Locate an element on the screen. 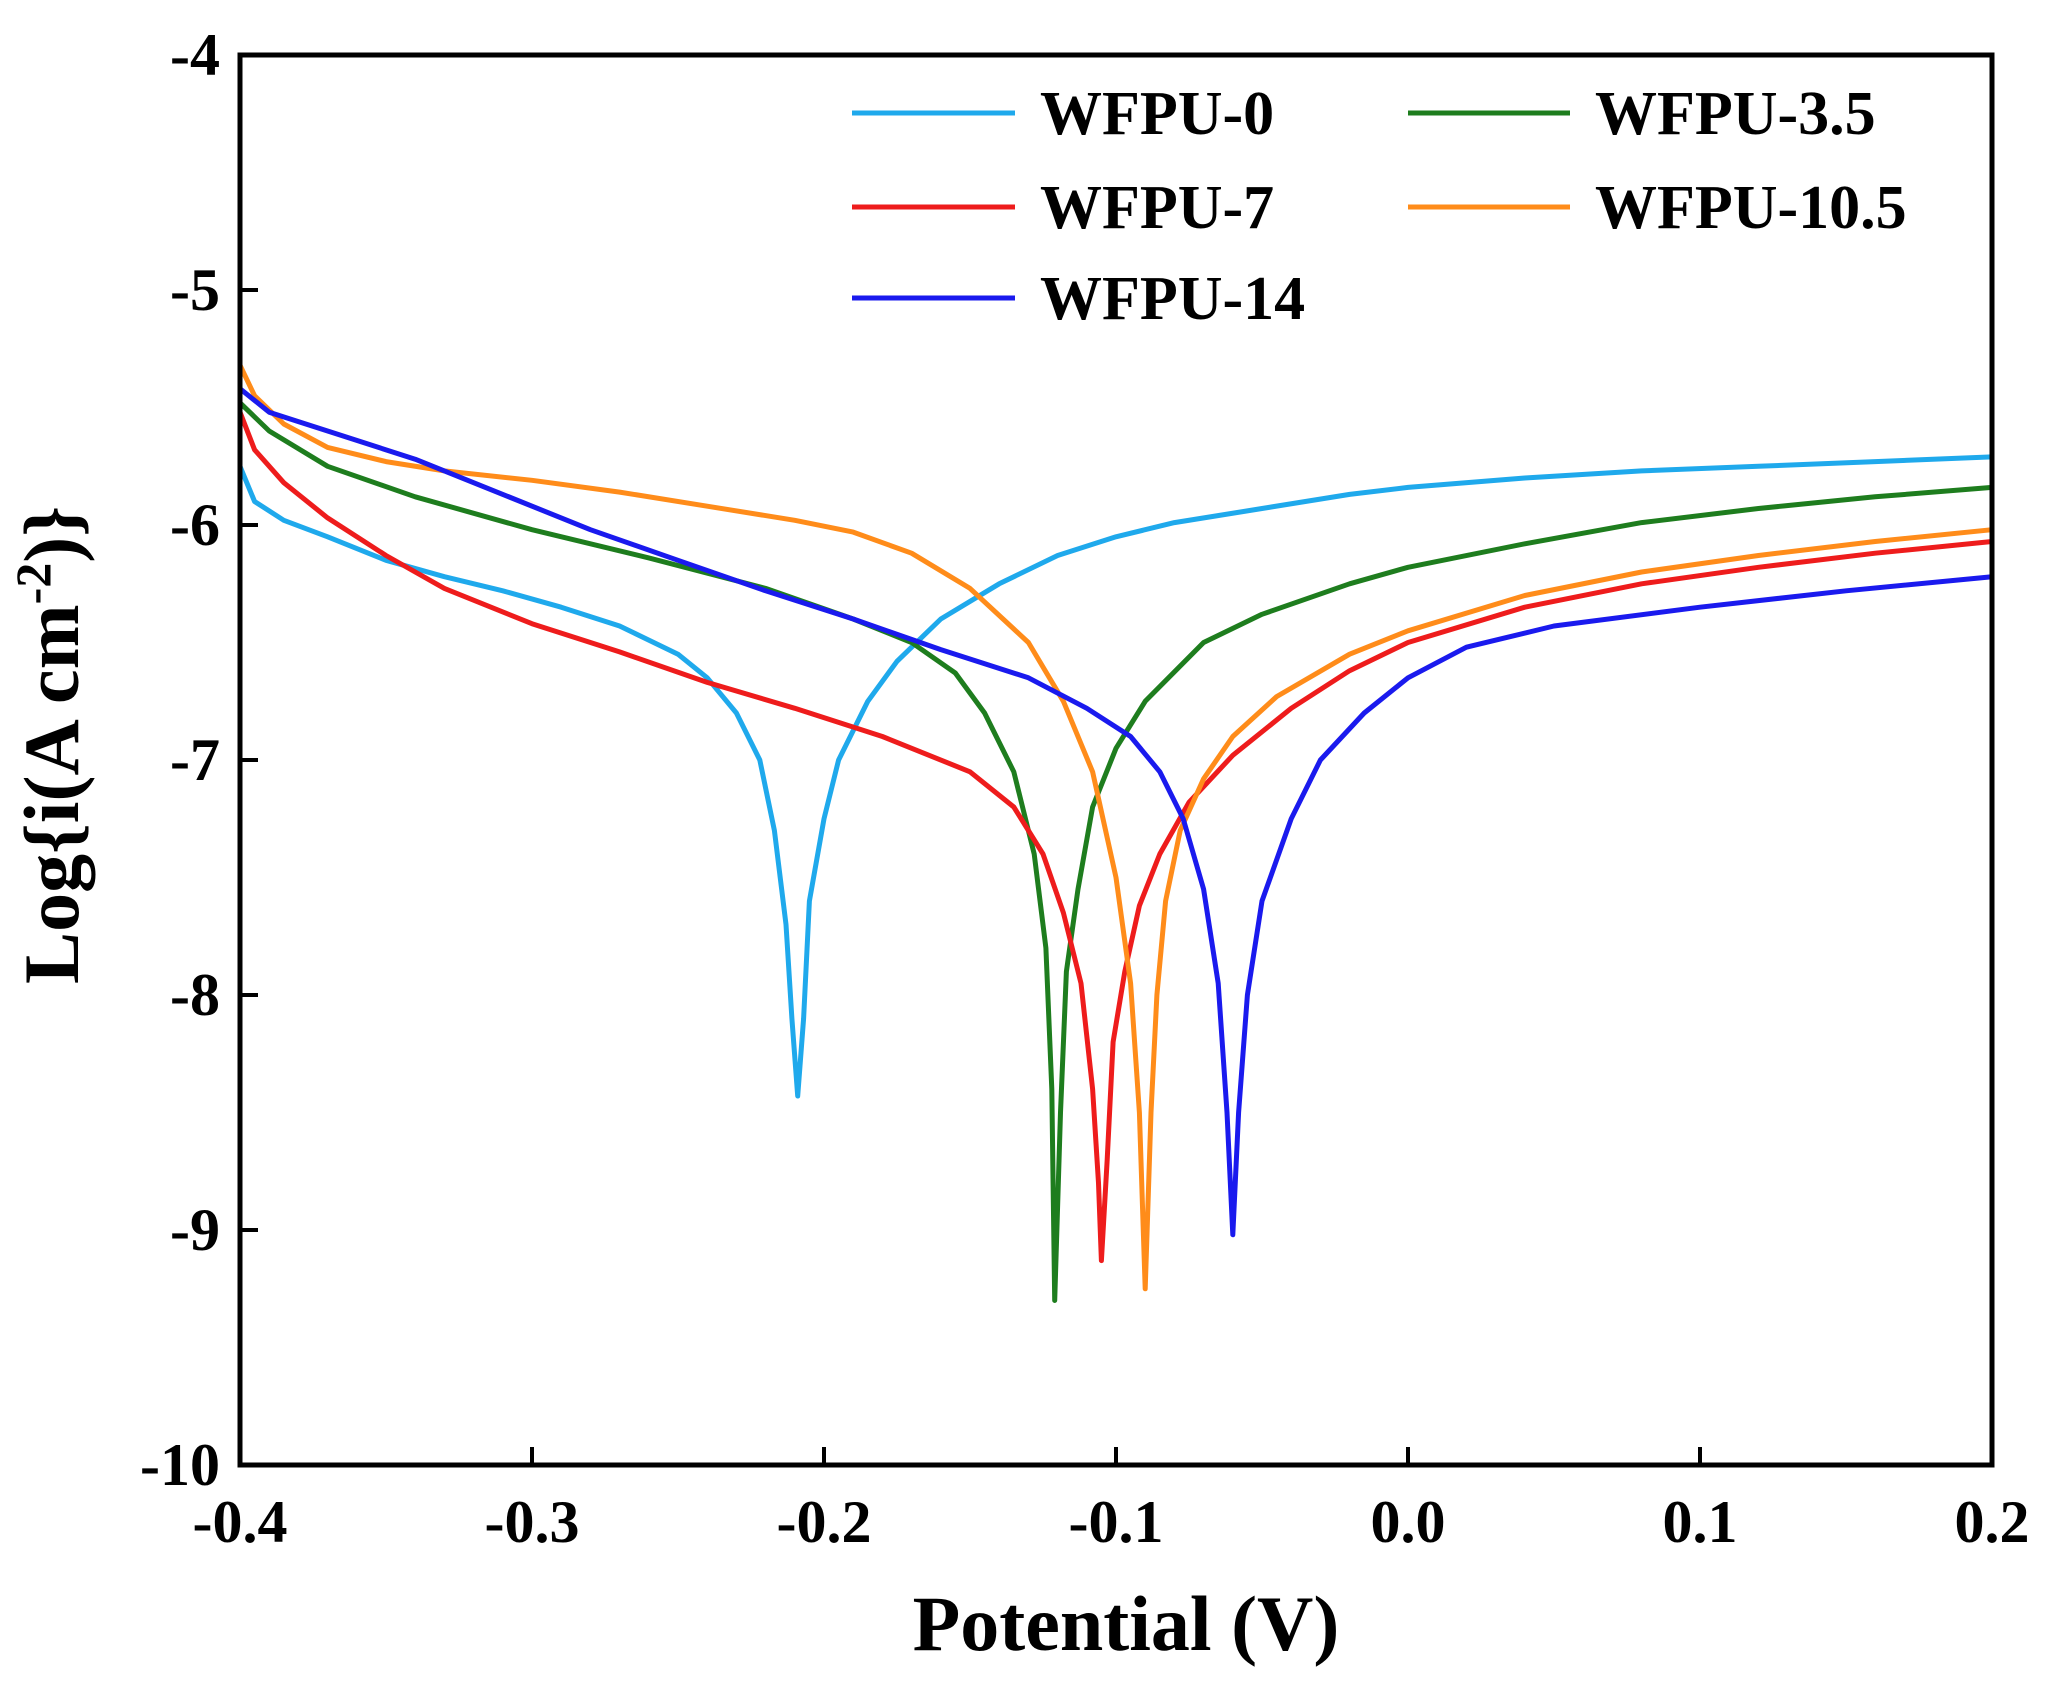  y-tick-label: -9 is located at coordinates (195, 1230).